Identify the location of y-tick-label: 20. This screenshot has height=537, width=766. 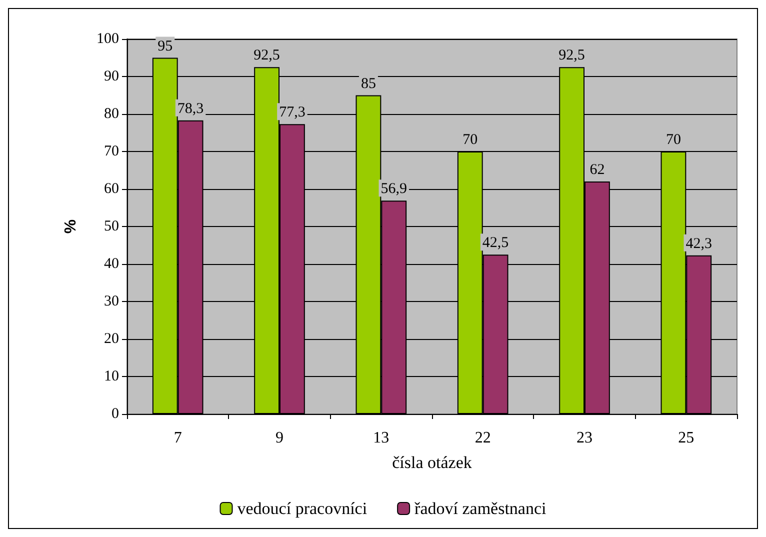
(111, 339).